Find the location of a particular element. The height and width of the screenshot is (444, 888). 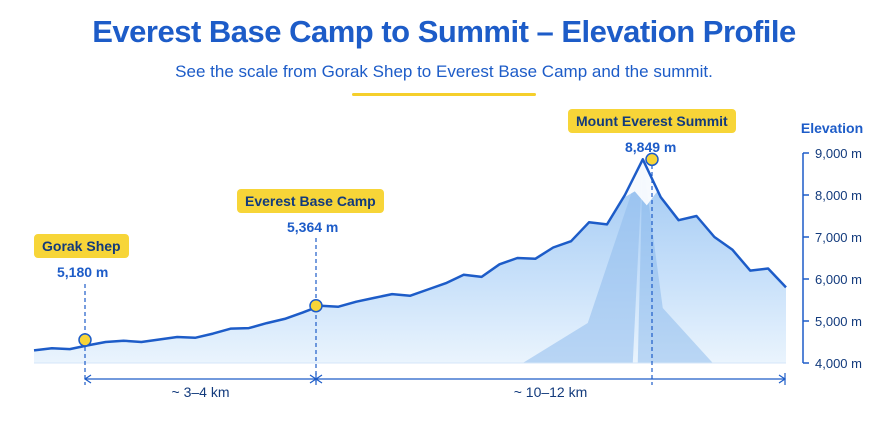

gorak-shep-elevation: 5,180 m is located at coordinates (83, 272).